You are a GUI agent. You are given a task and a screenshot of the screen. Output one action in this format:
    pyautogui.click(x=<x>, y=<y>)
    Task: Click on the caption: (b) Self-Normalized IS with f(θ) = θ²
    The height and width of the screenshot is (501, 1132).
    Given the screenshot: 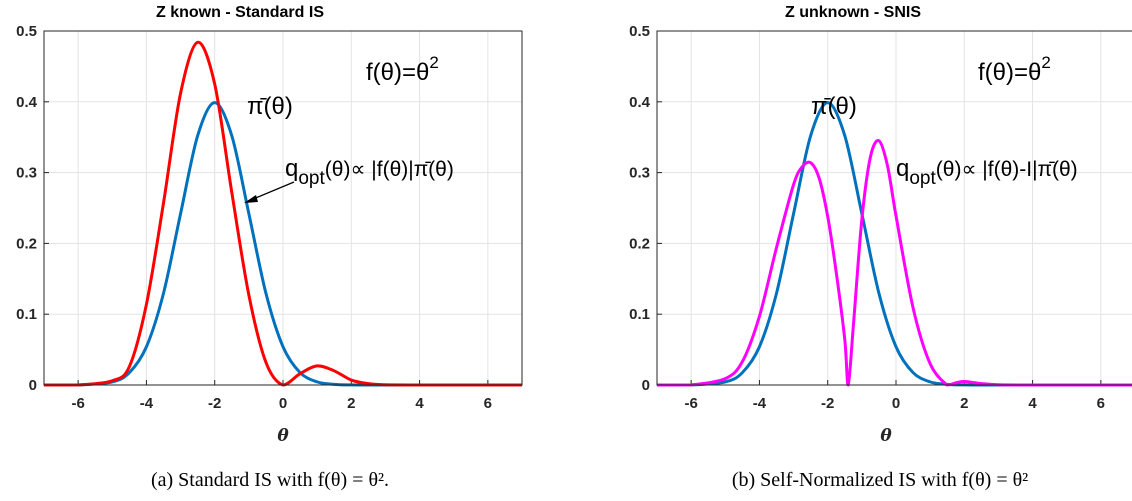 What is the action you would take?
    pyautogui.click(x=880, y=480)
    